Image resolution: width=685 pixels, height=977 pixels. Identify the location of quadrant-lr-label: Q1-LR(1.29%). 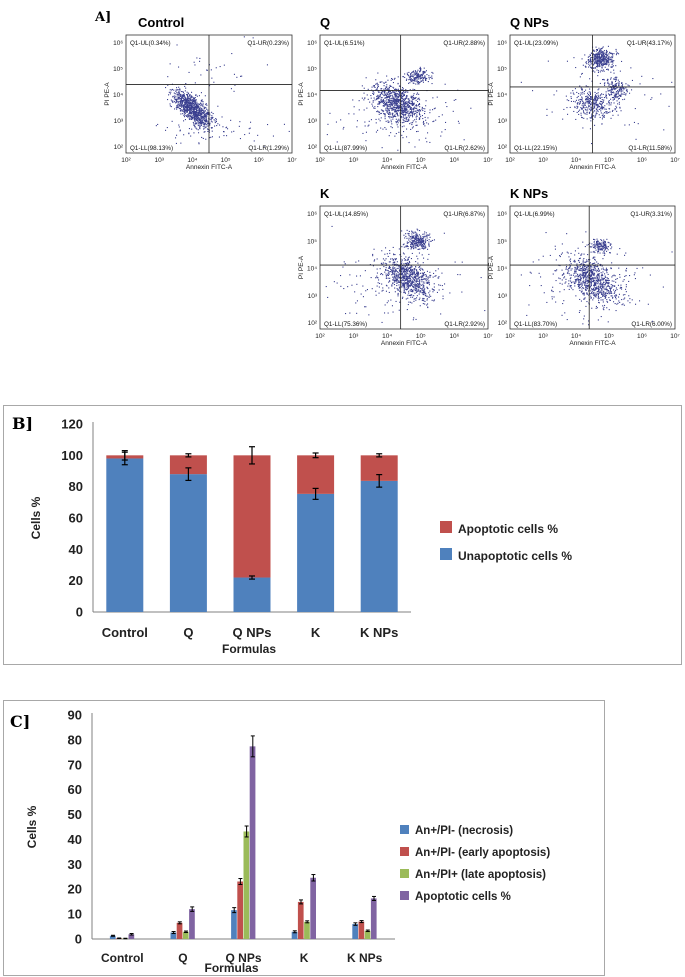
(268, 148).